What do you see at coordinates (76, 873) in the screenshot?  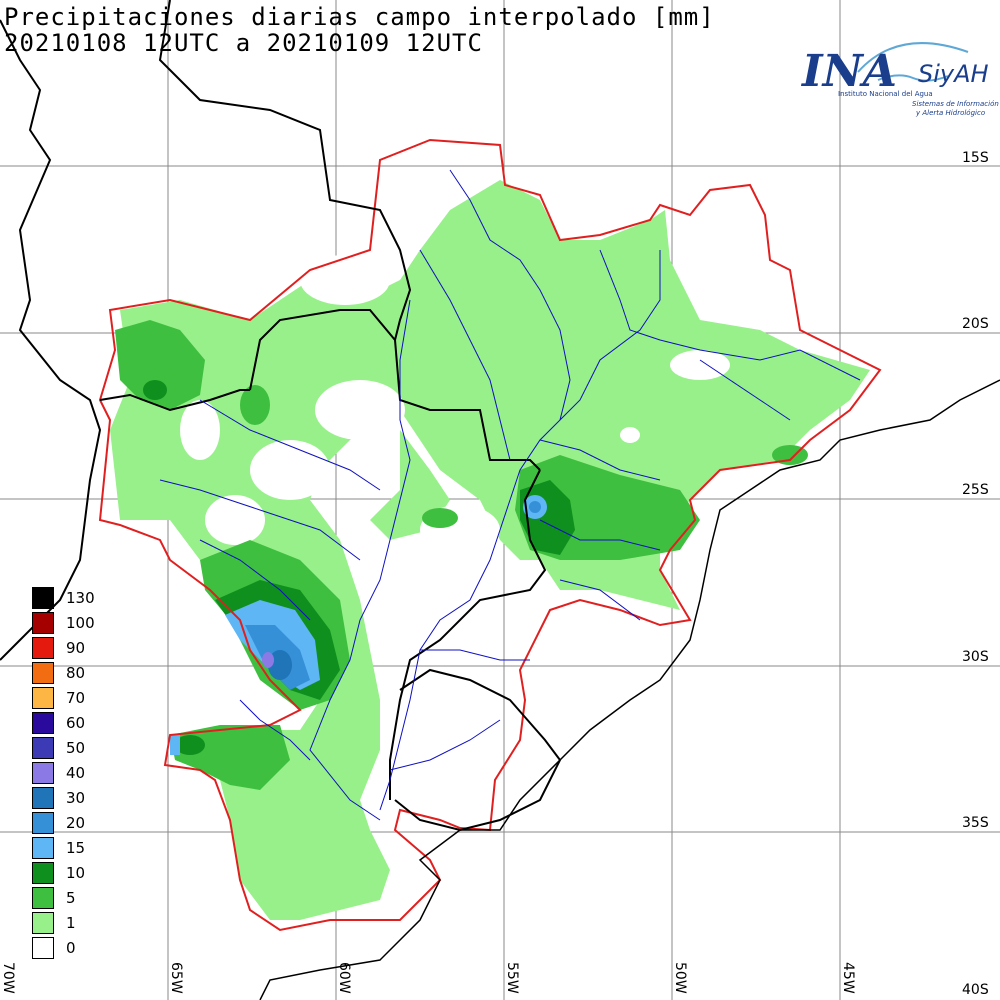 I see `legend-label: 10` at bounding box center [76, 873].